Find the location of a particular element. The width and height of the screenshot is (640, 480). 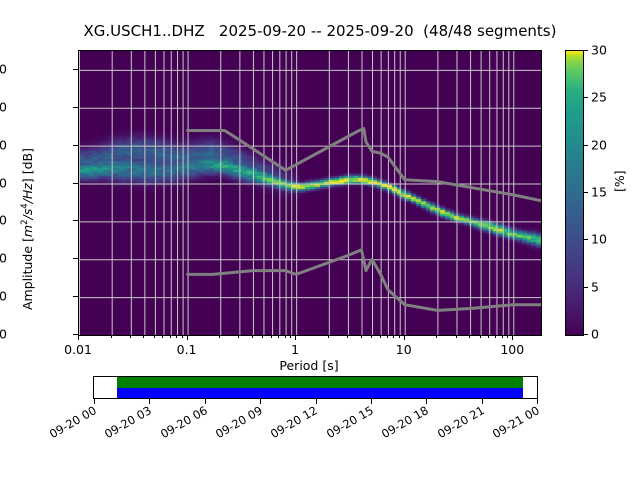

y-tick-label: −100 is located at coordinates (3, 145).